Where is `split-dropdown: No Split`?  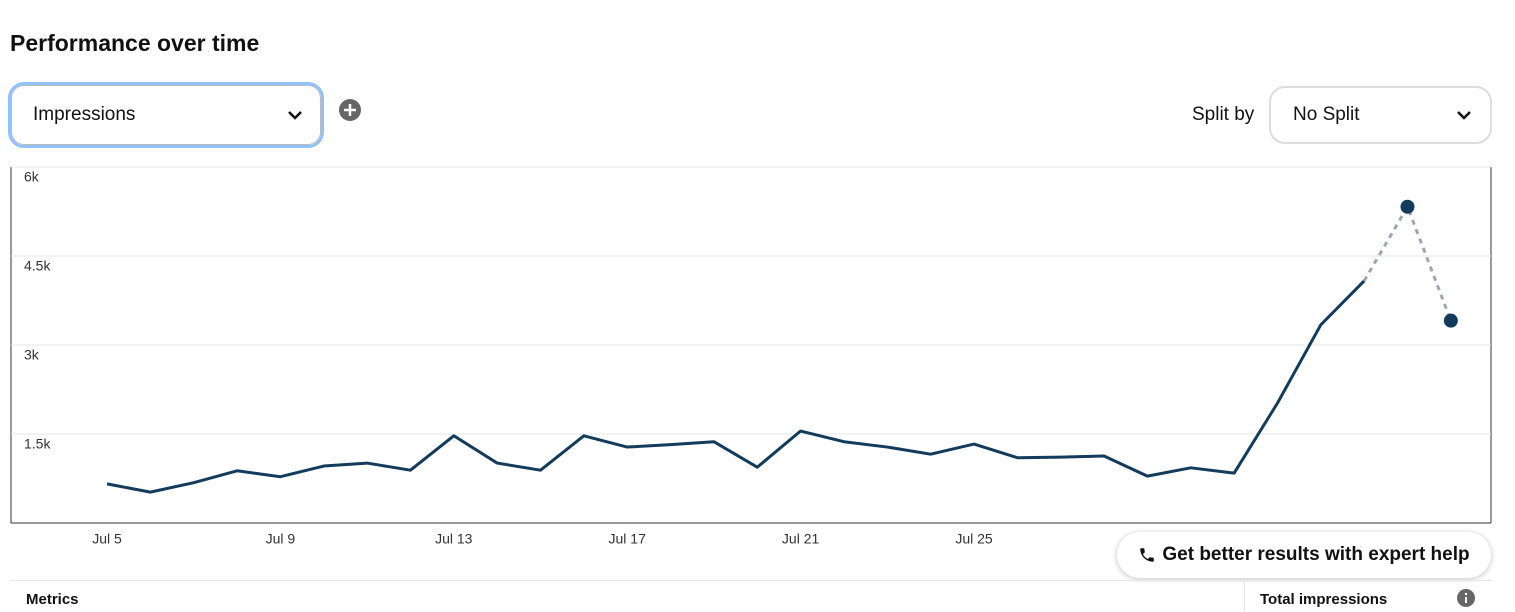 split-dropdown: No Split is located at coordinates (1380, 115).